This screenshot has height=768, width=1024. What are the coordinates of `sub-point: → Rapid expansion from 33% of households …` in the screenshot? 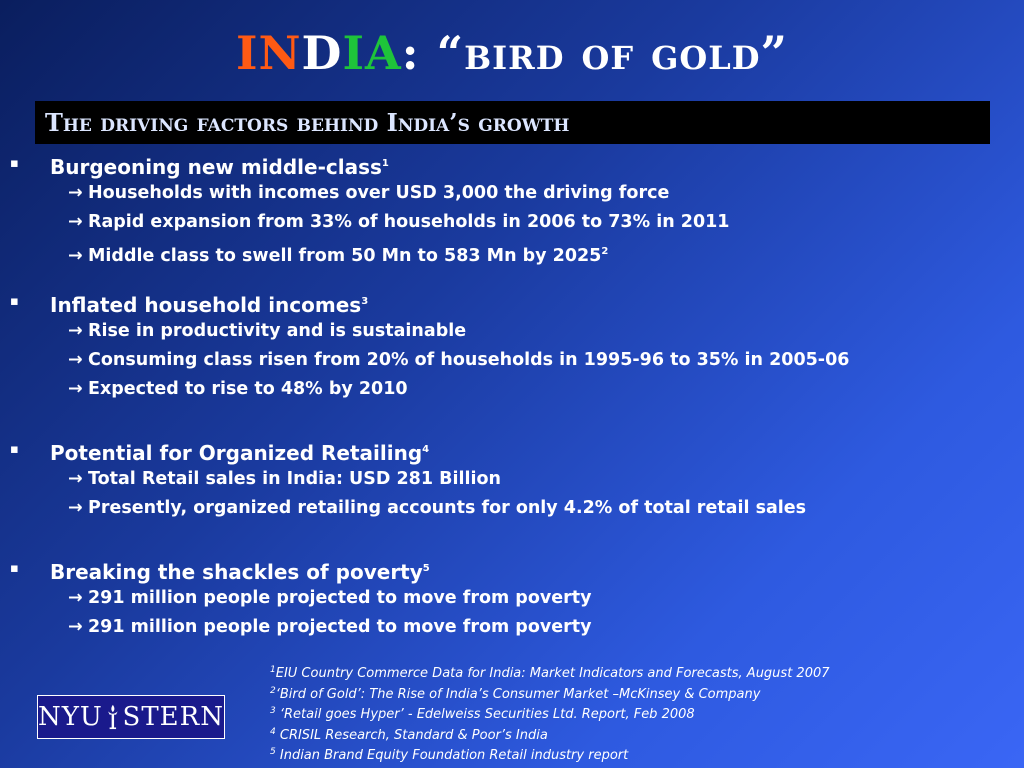 It's located at (512, 222).